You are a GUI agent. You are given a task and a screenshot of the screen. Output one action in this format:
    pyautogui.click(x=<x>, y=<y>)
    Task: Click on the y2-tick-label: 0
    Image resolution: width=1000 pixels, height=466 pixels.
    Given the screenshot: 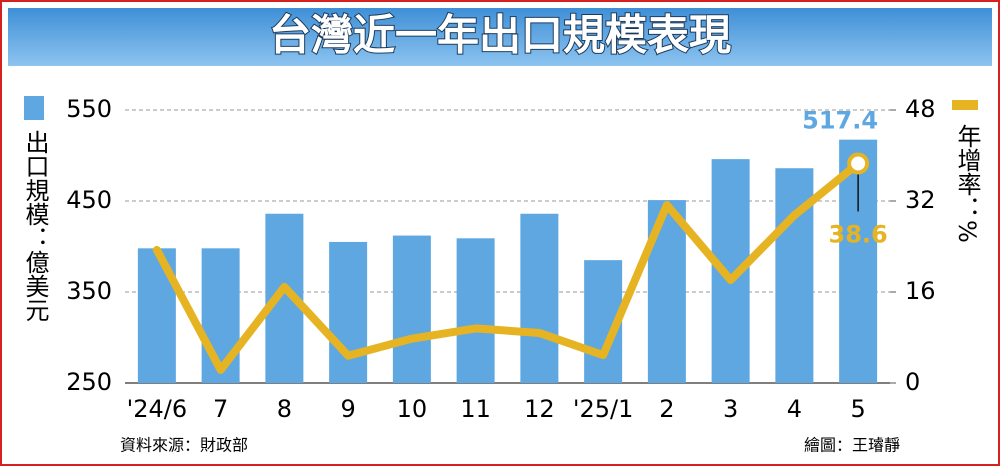 What is the action you would take?
    pyautogui.click(x=912, y=382)
    